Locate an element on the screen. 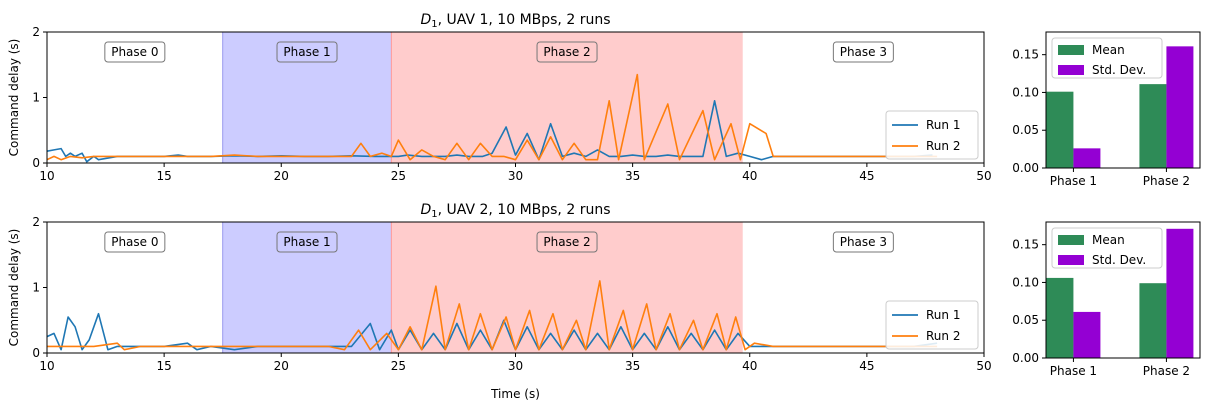 The height and width of the screenshot is (411, 1211). chart-title: D1, UAV 1, 10 MBps, 2 runs is located at coordinates (515, 21).